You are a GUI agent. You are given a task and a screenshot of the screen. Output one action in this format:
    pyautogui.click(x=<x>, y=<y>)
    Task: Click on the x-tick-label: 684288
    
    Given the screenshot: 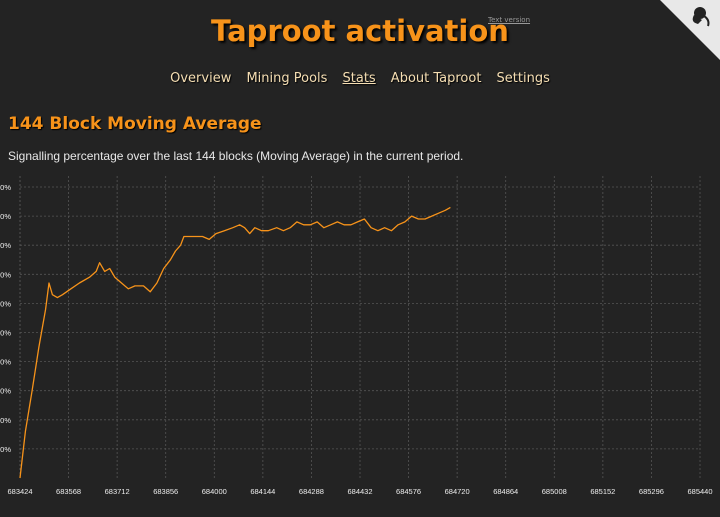 What is the action you would take?
    pyautogui.click(x=311, y=491)
    